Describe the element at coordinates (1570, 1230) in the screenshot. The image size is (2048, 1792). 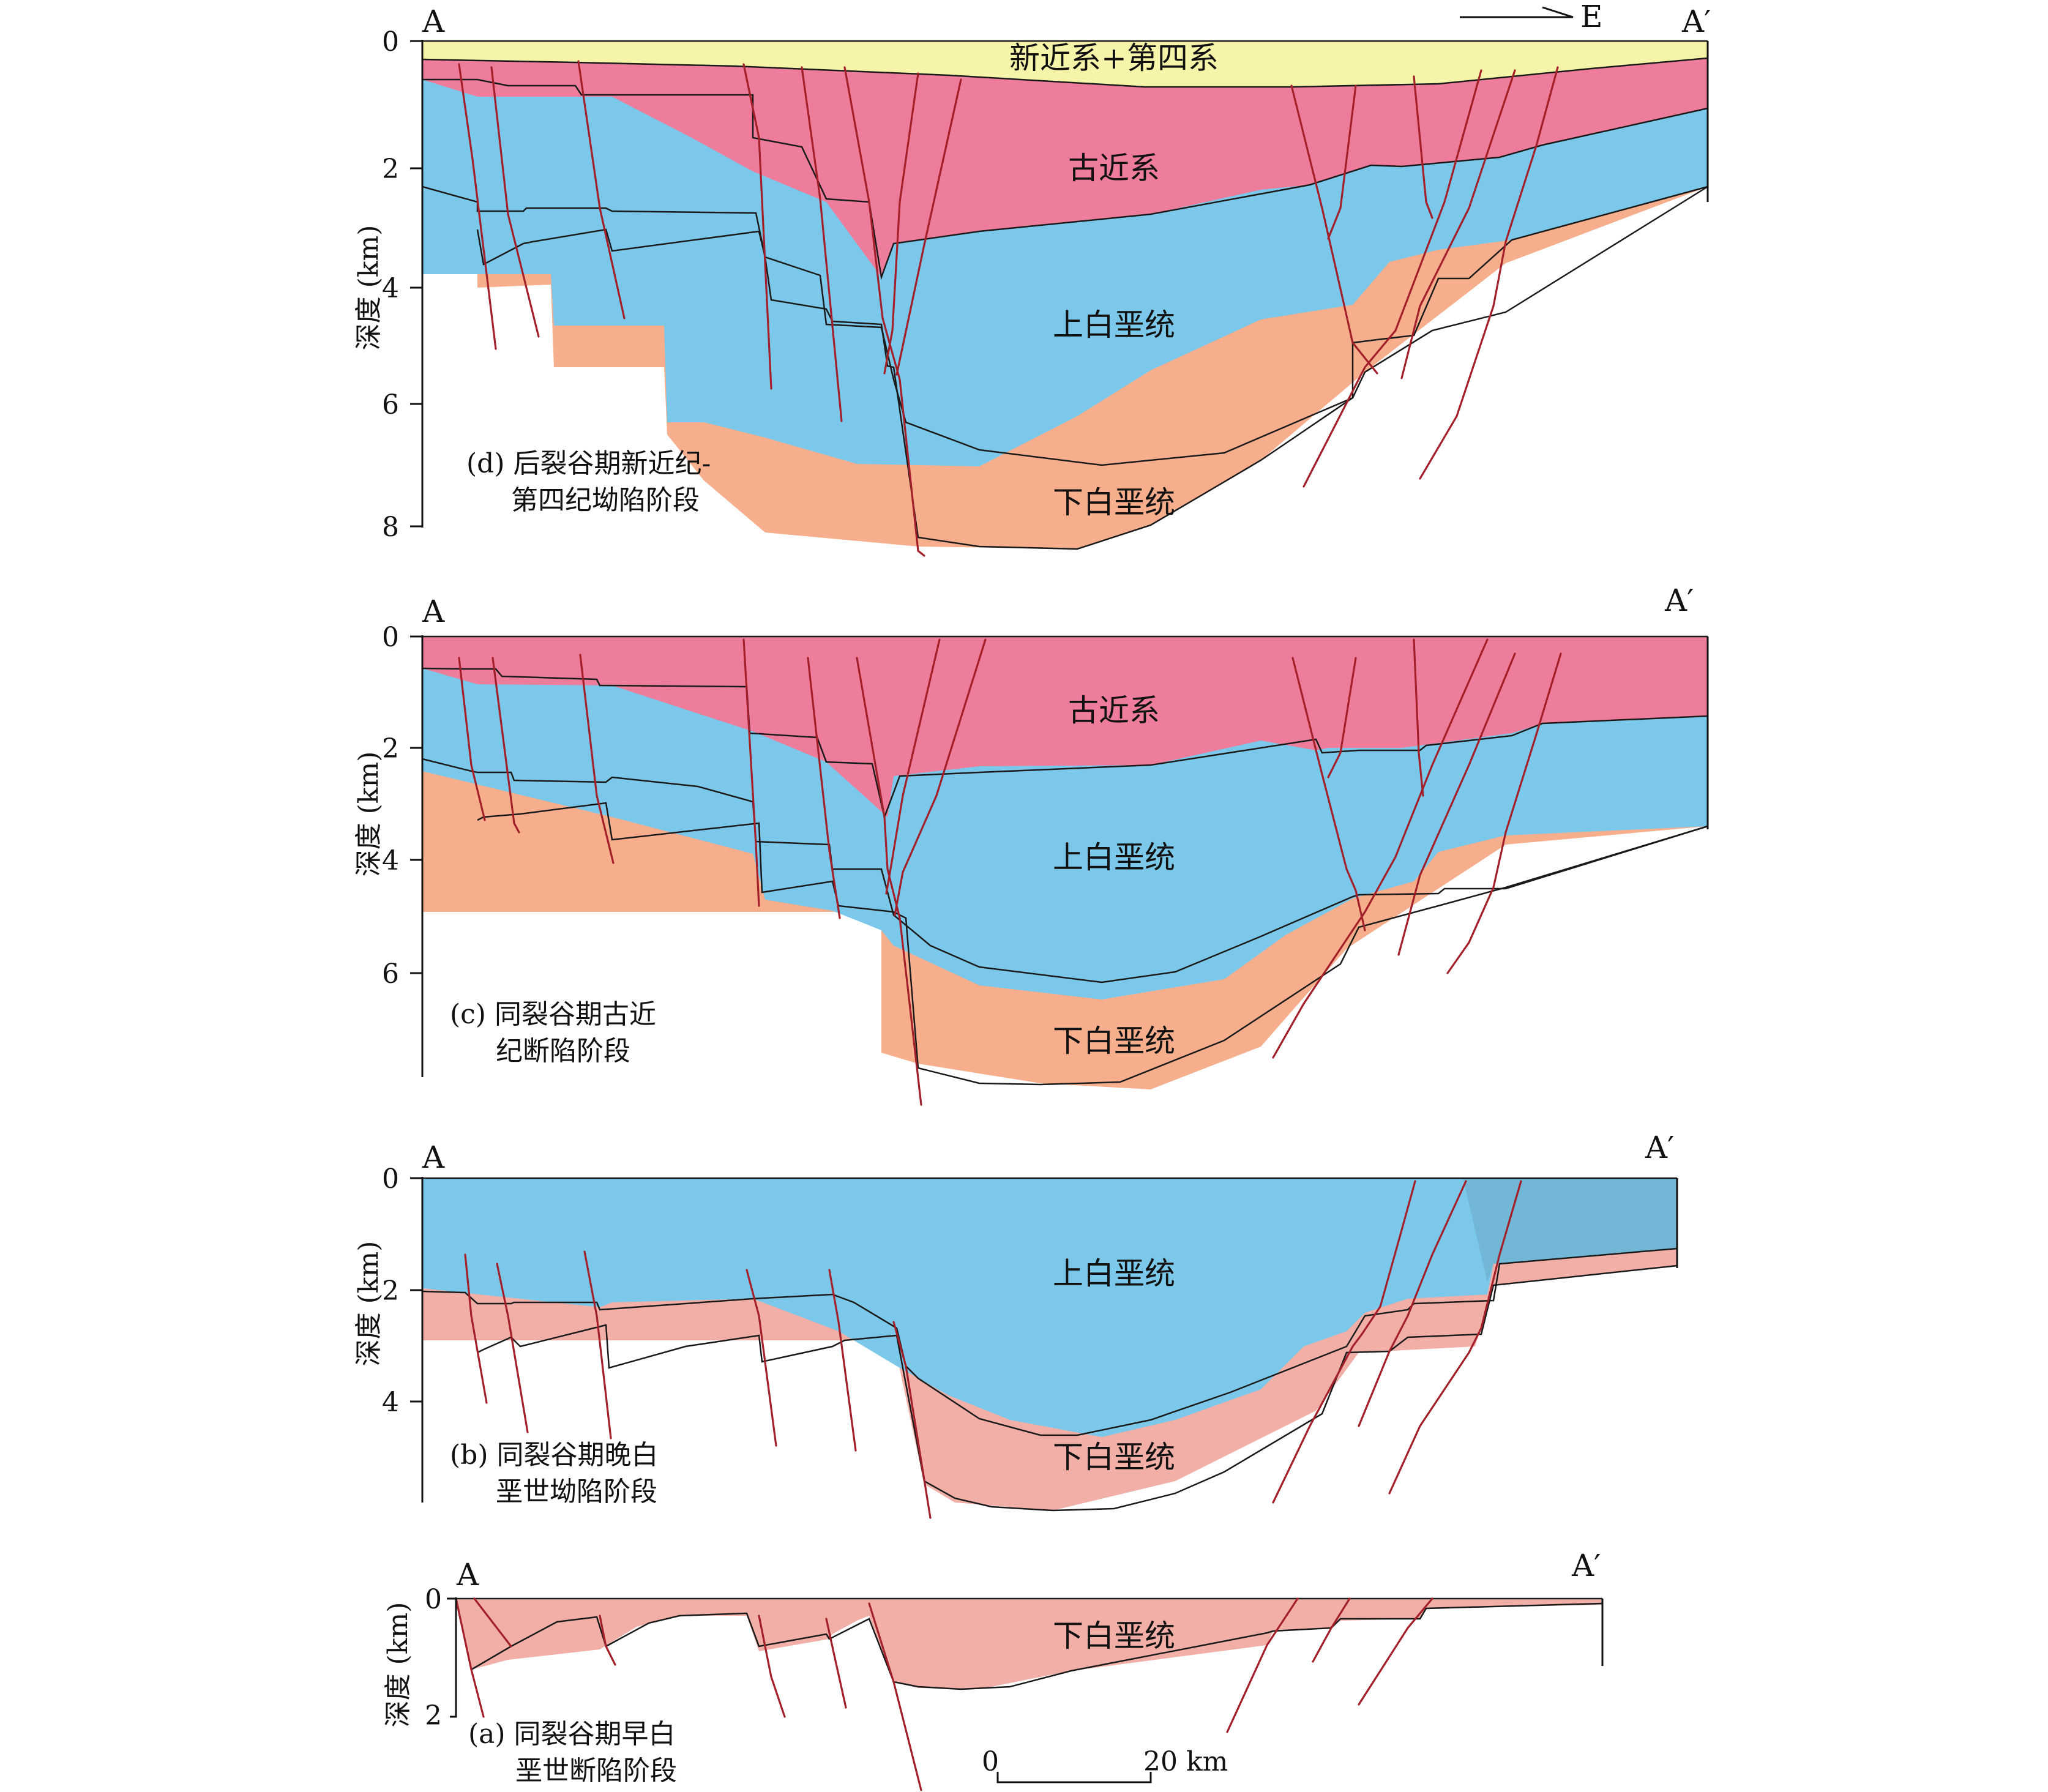
I see `panel-b-upper-cretaceous-east` at that location.